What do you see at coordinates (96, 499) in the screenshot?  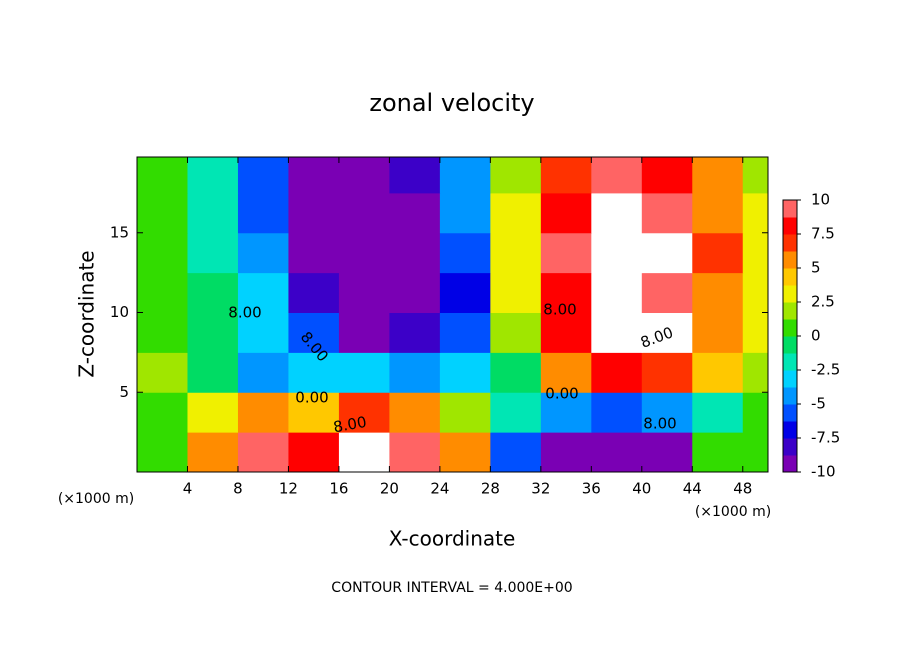 I see `x-unit: (×1000 m)` at bounding box center [96, 499].